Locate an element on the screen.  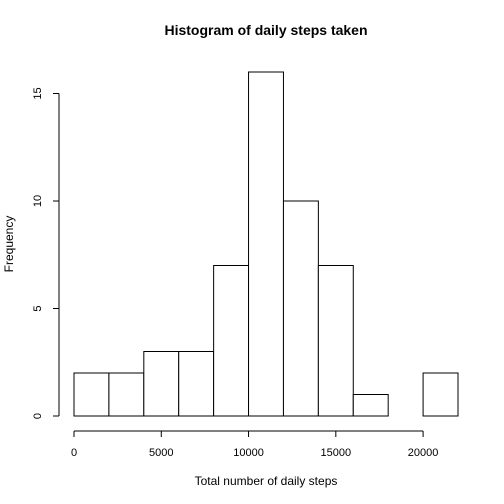
x-tick-label-1: 5000 is located at coordinates (161, 453).